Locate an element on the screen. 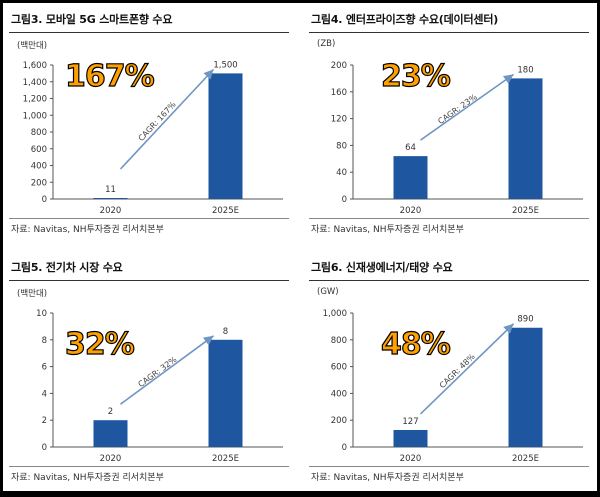  cagr-label: CAGR: 23% is located at coordinates (457, 109).